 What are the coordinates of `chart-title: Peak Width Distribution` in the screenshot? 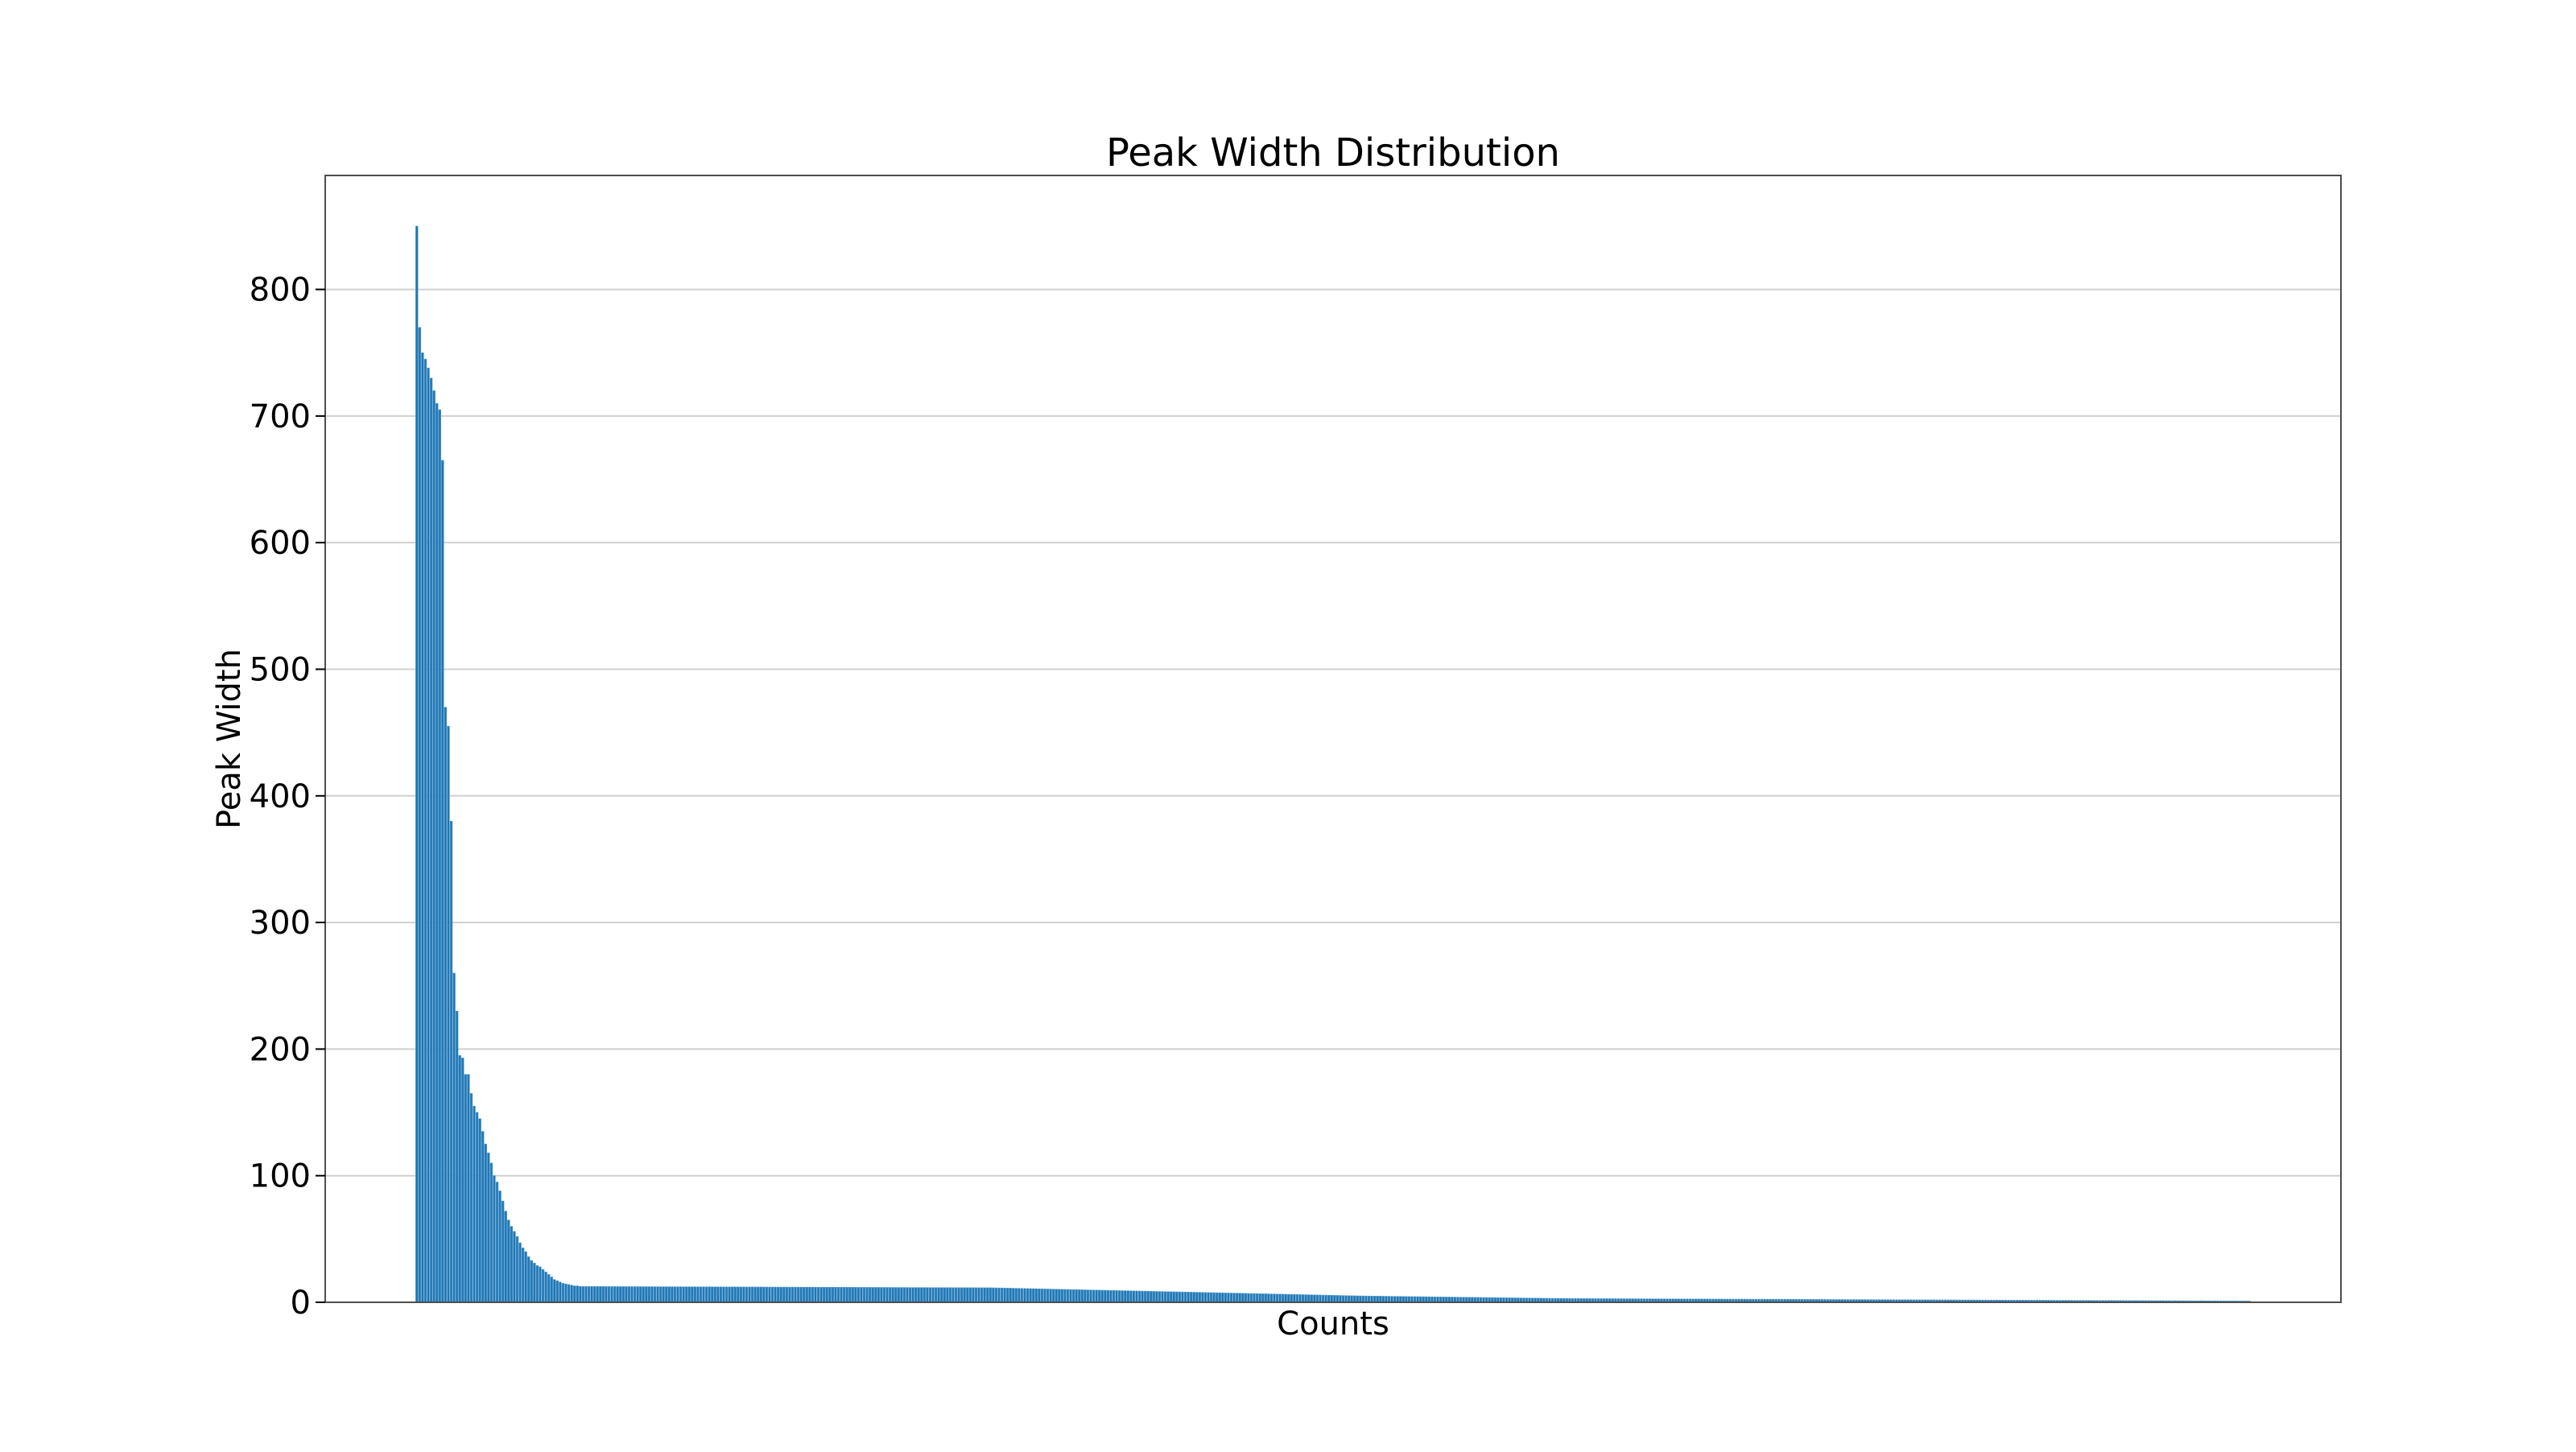 It's located at (1333, 152).